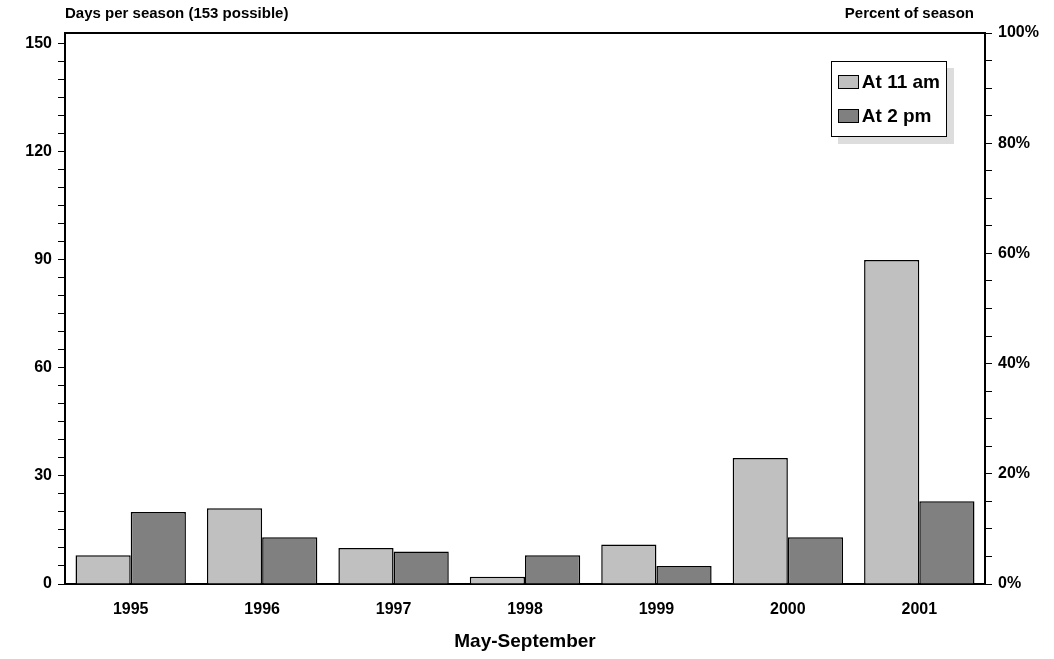 This screenshot has height=659, width=1054. Describe the element at coordinates (656, 609) in the screenshot. I see `x-tick-label: 1999` at that location.